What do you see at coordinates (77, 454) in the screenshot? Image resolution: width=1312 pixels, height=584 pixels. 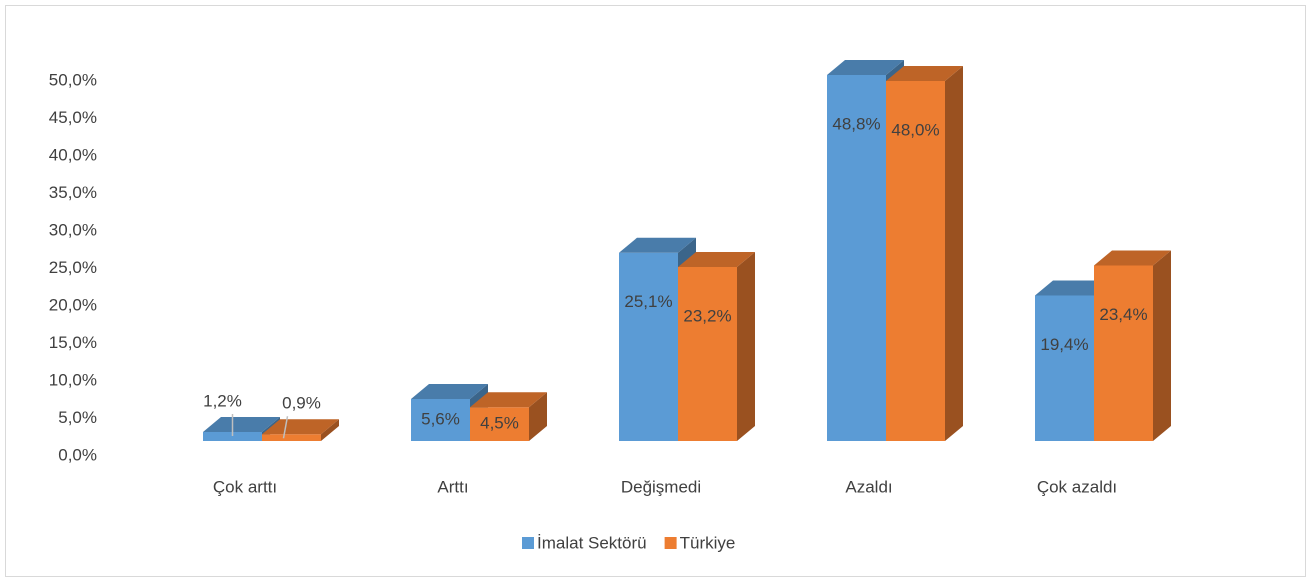 I see `y-tick-label: 0,0%` at bounding box center [77, 454].